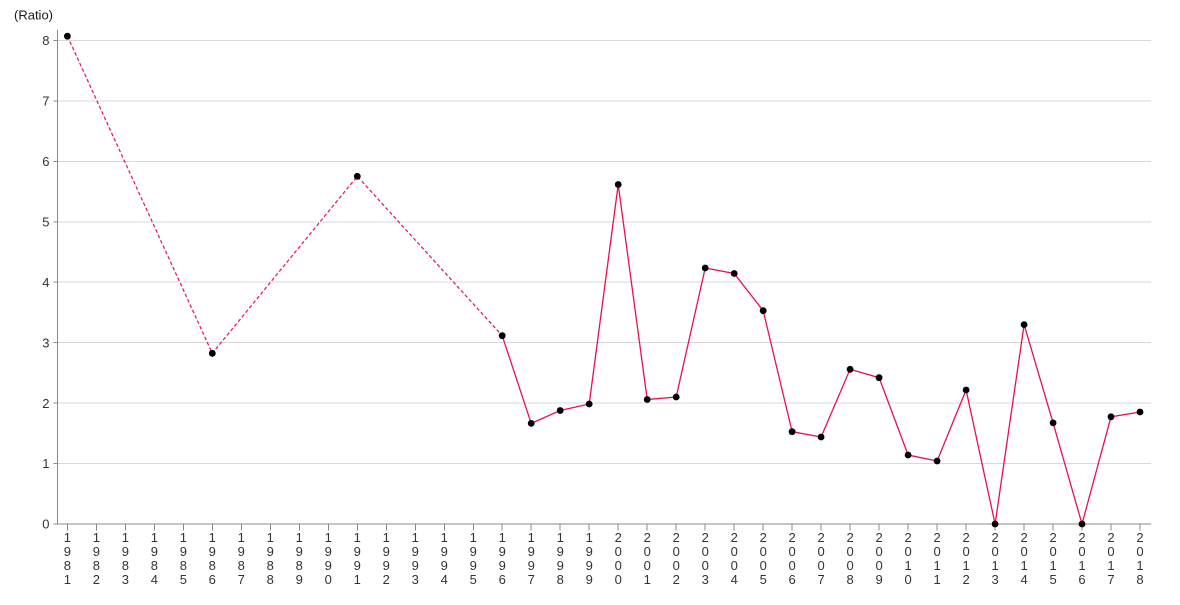  Describe the element at coordinates (1081, 579) in the screenshot. I see `svg-text: 6` at that location.